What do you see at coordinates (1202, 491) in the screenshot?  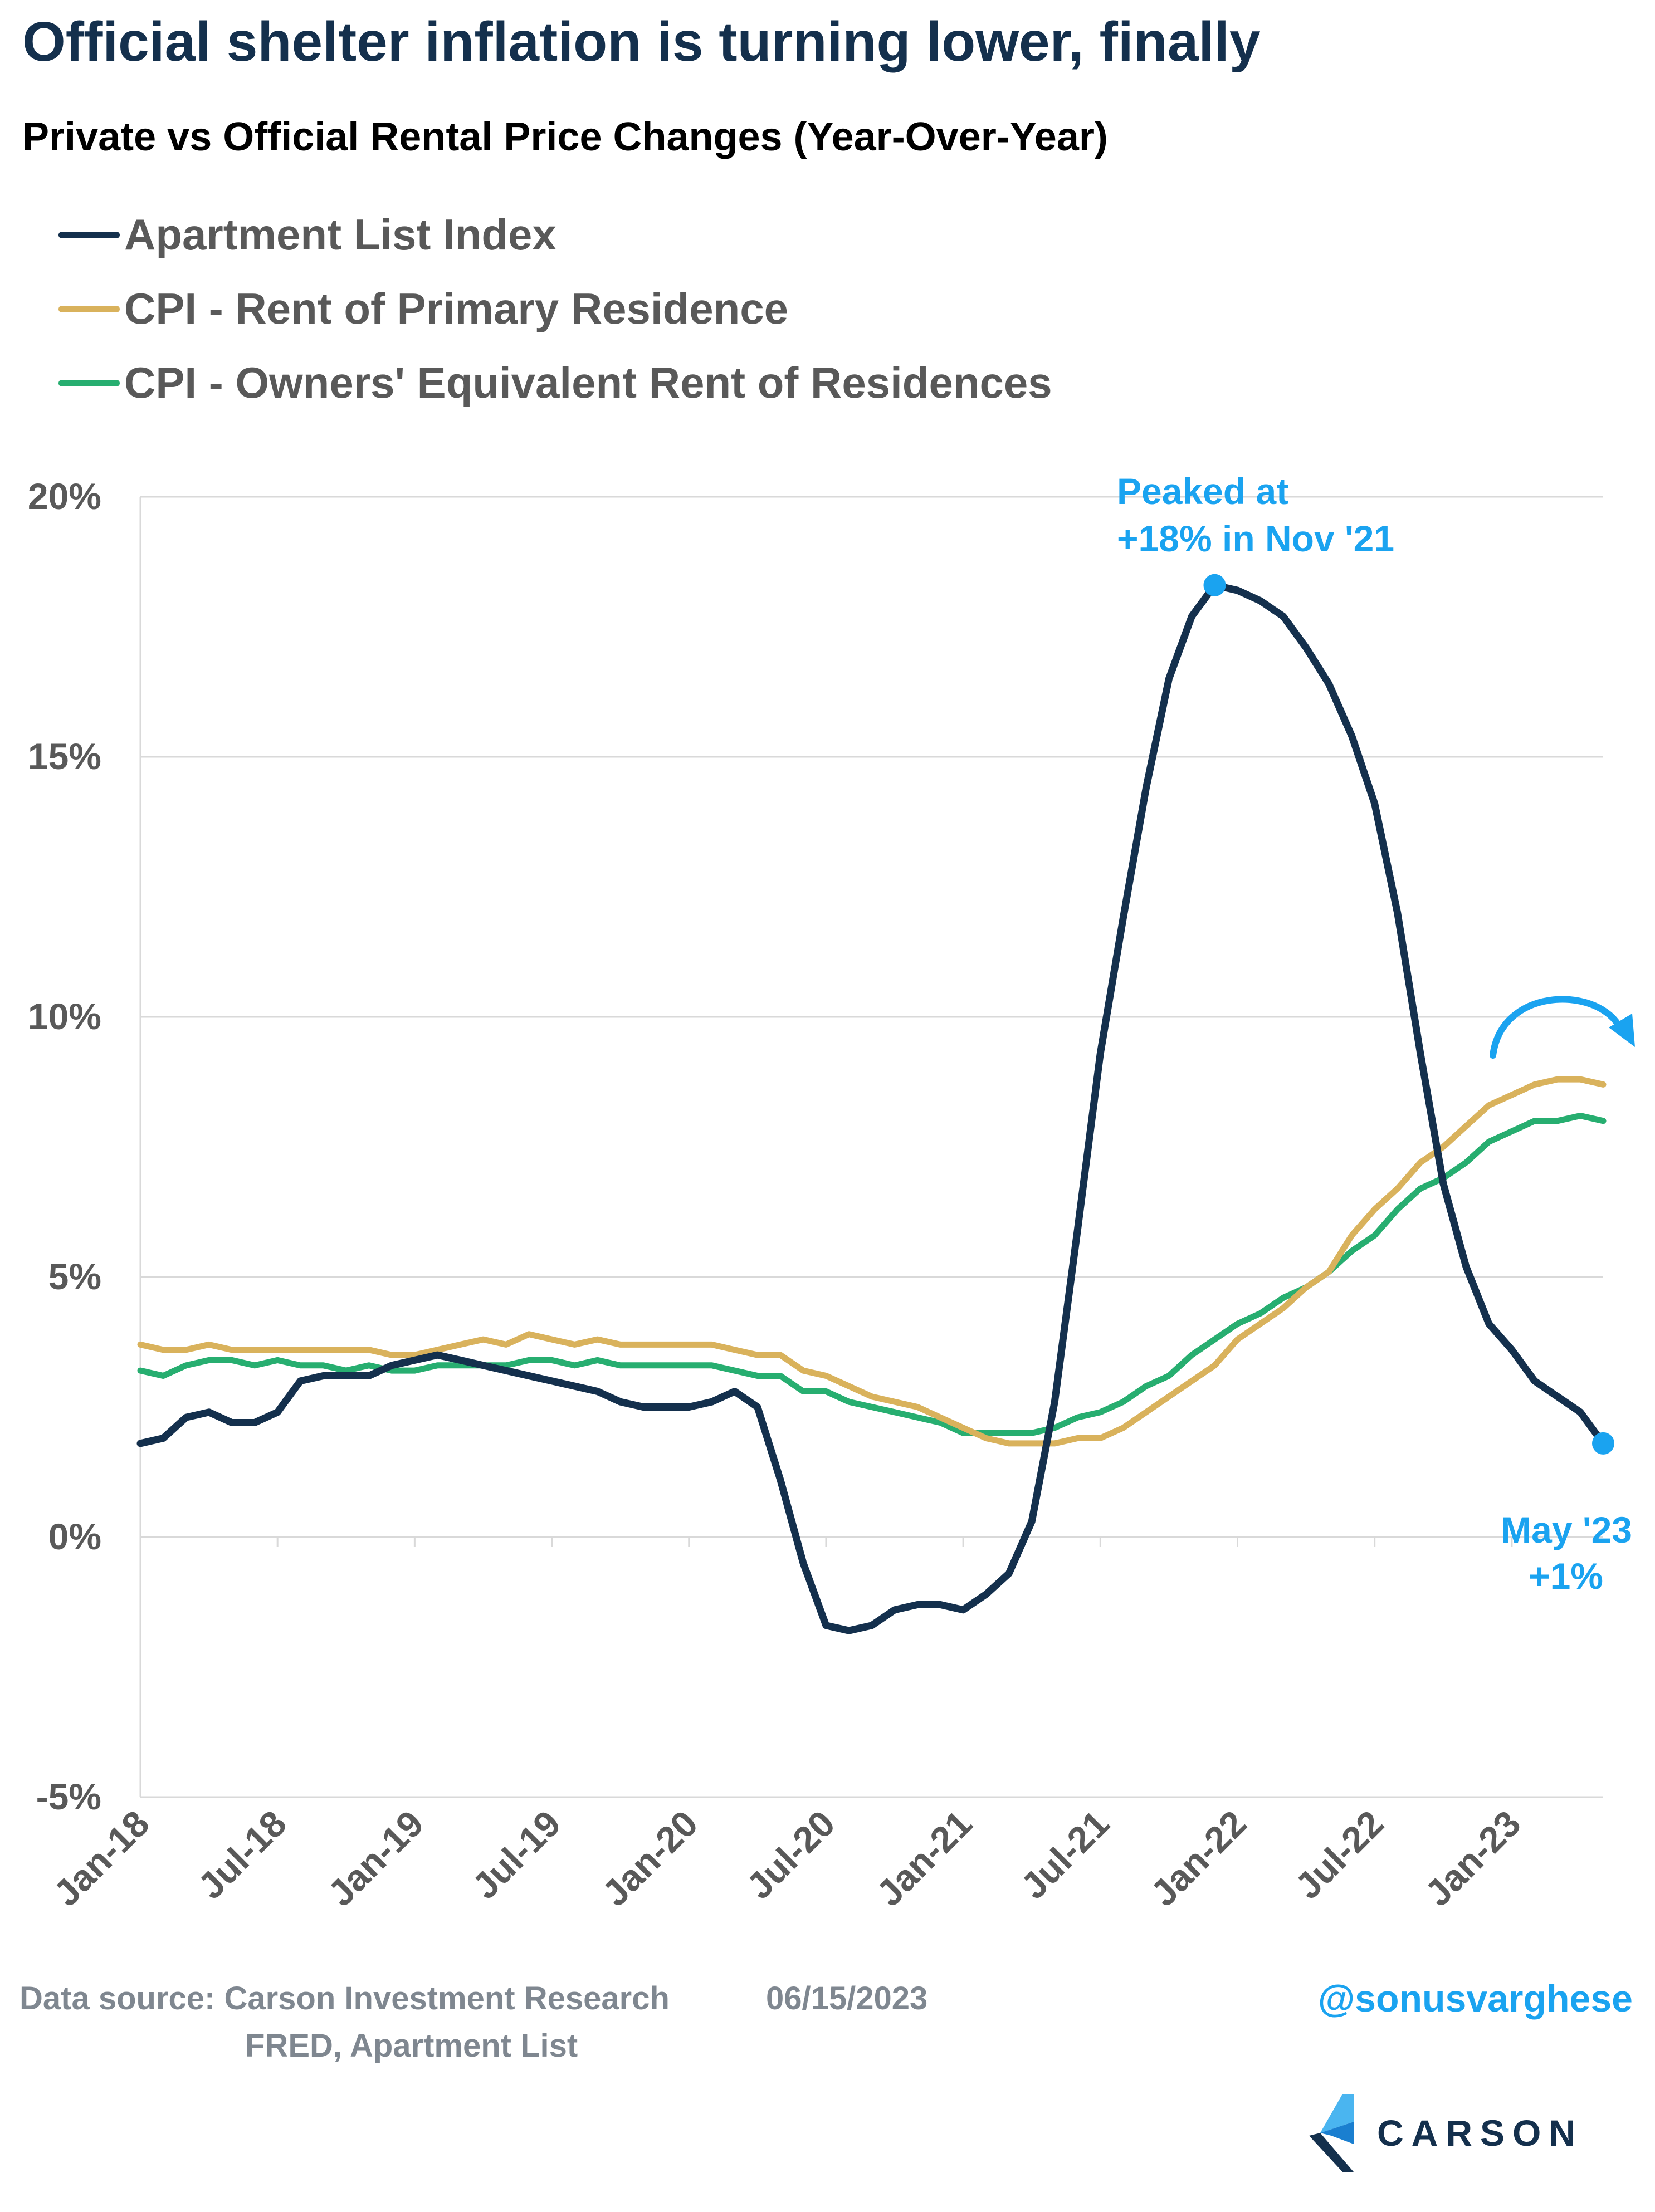 I see `peak-annotation-line1: Peaked at` at bounding box center [1202, 491].